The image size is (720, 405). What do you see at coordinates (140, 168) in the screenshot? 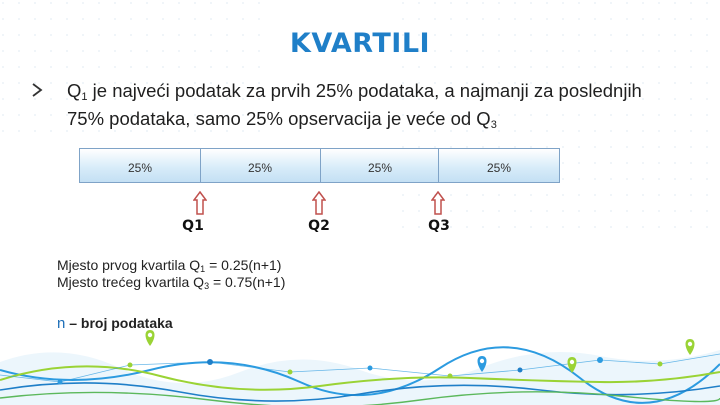
I see `segment-label-1: 25%` at bounding box center [140, 168].